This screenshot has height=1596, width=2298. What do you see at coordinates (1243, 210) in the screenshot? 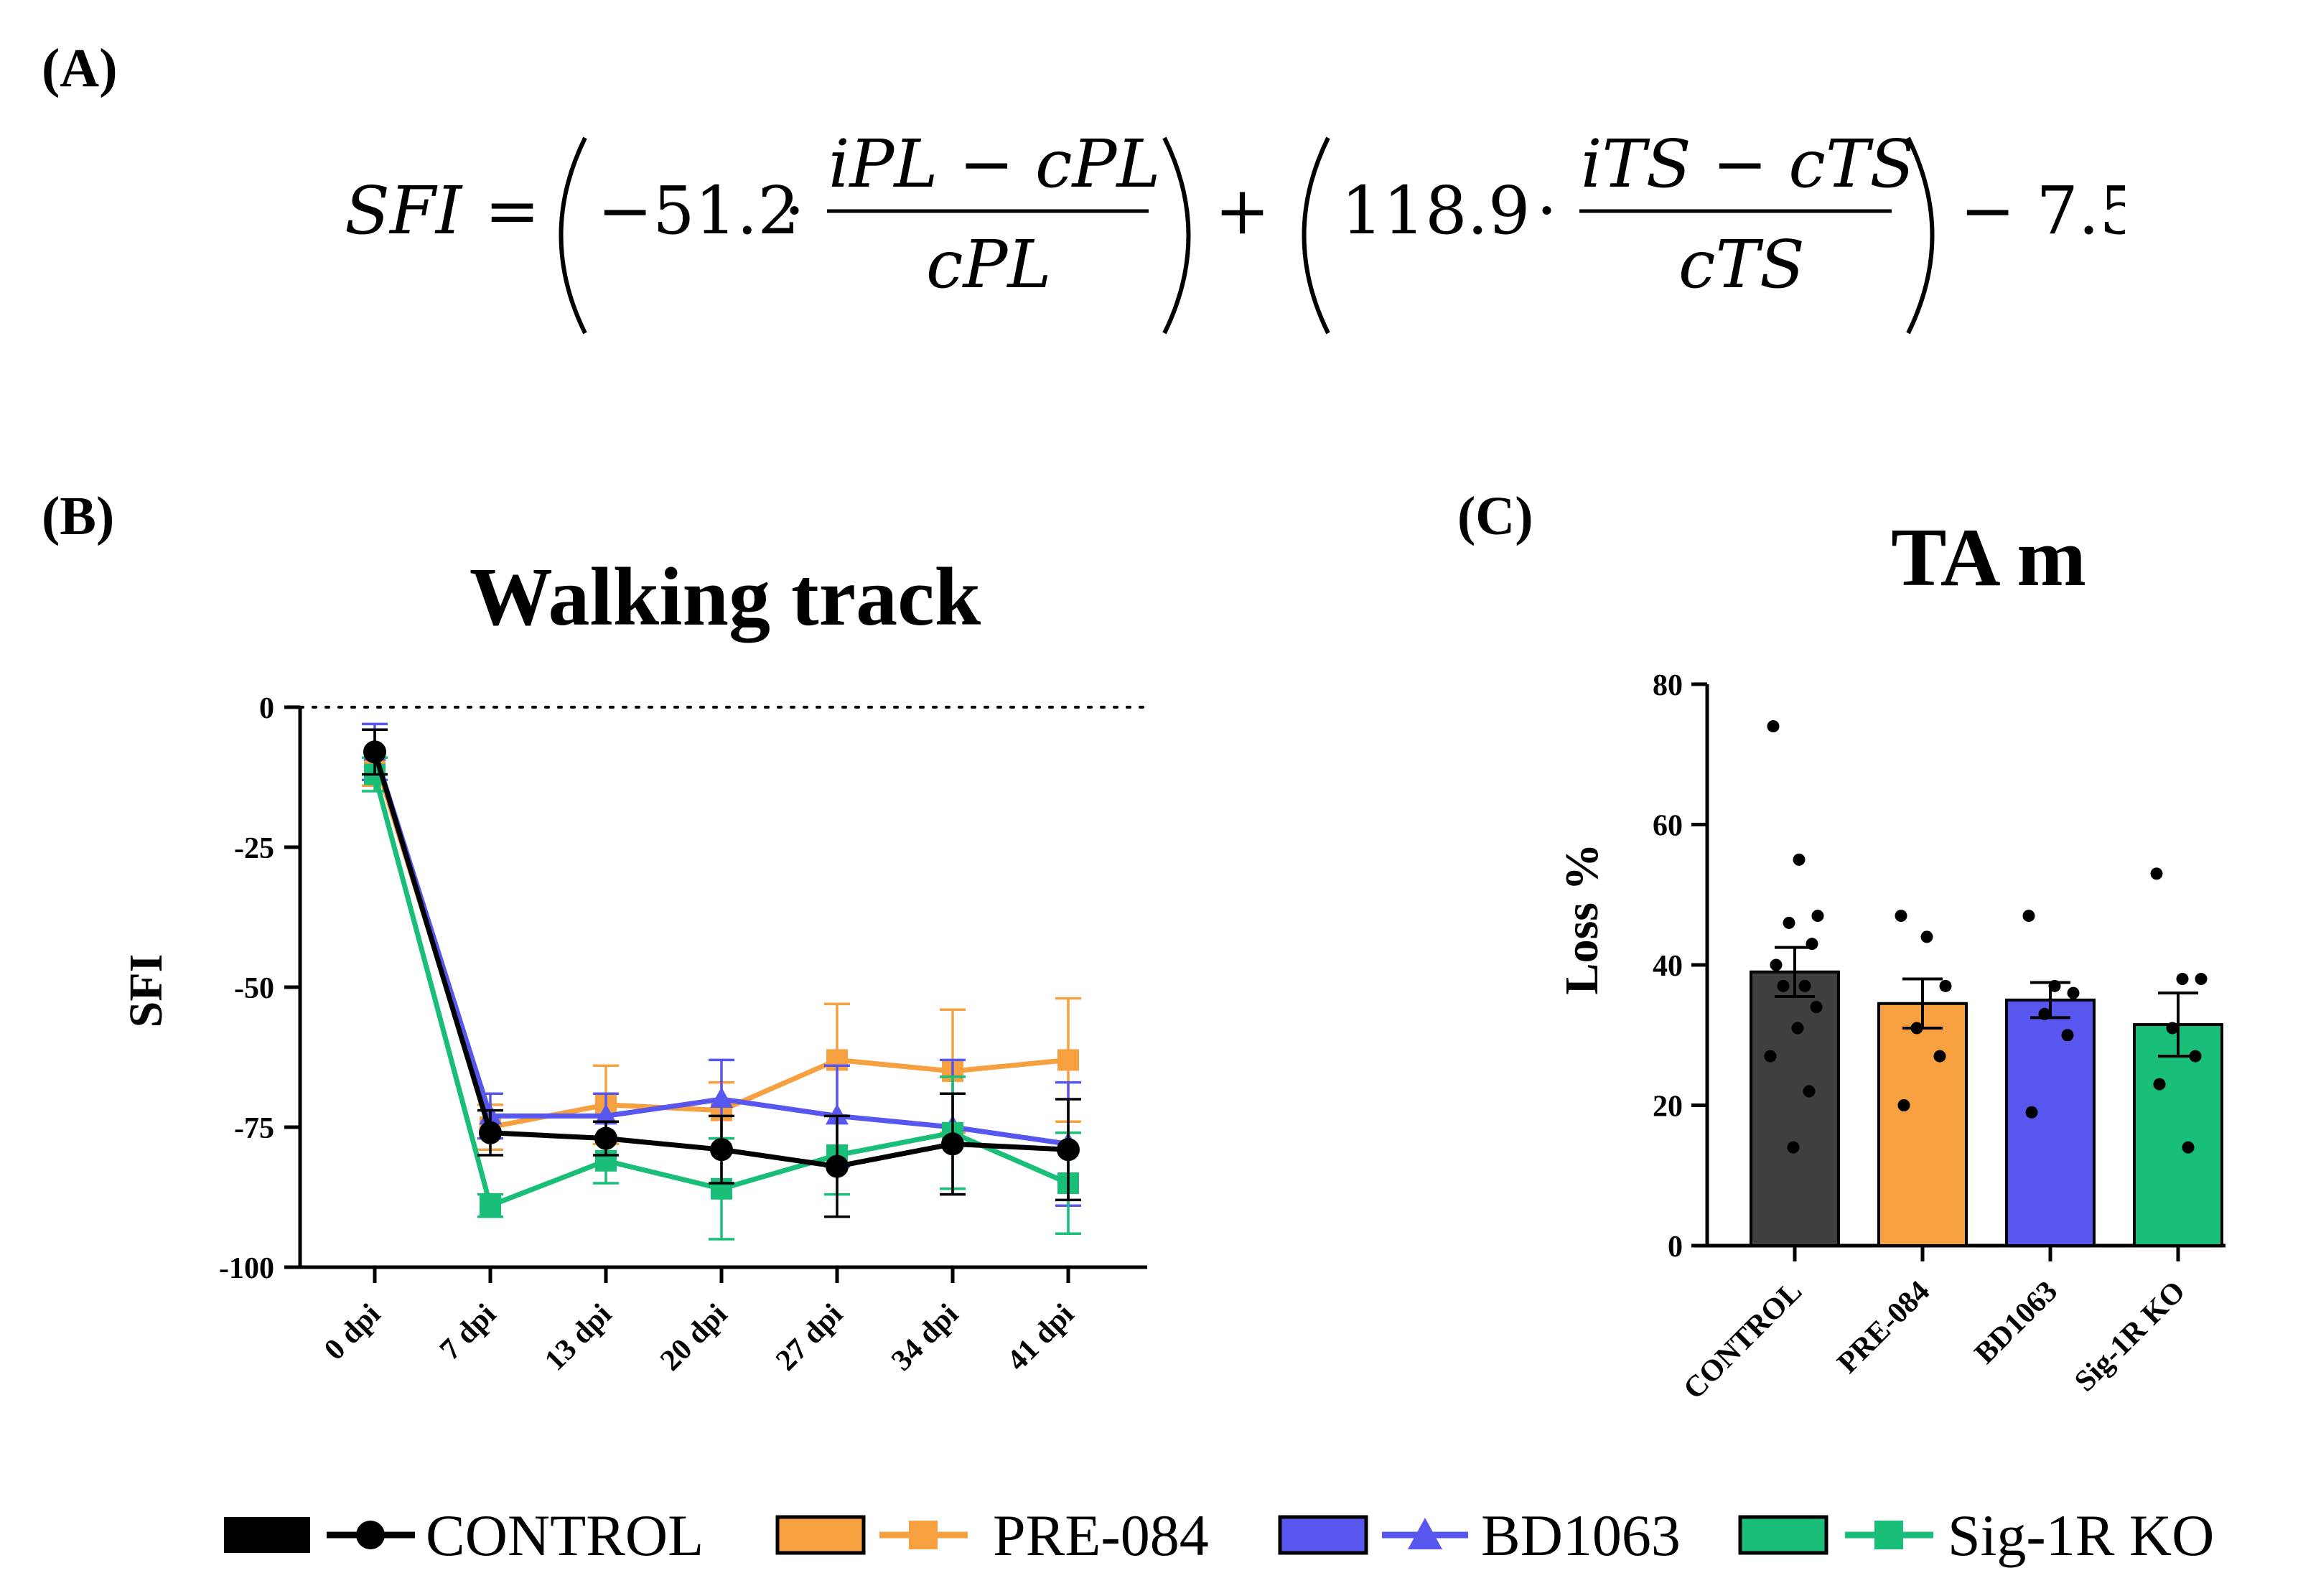
I see `formula-plus: +` at bounding box center [1243, 210].